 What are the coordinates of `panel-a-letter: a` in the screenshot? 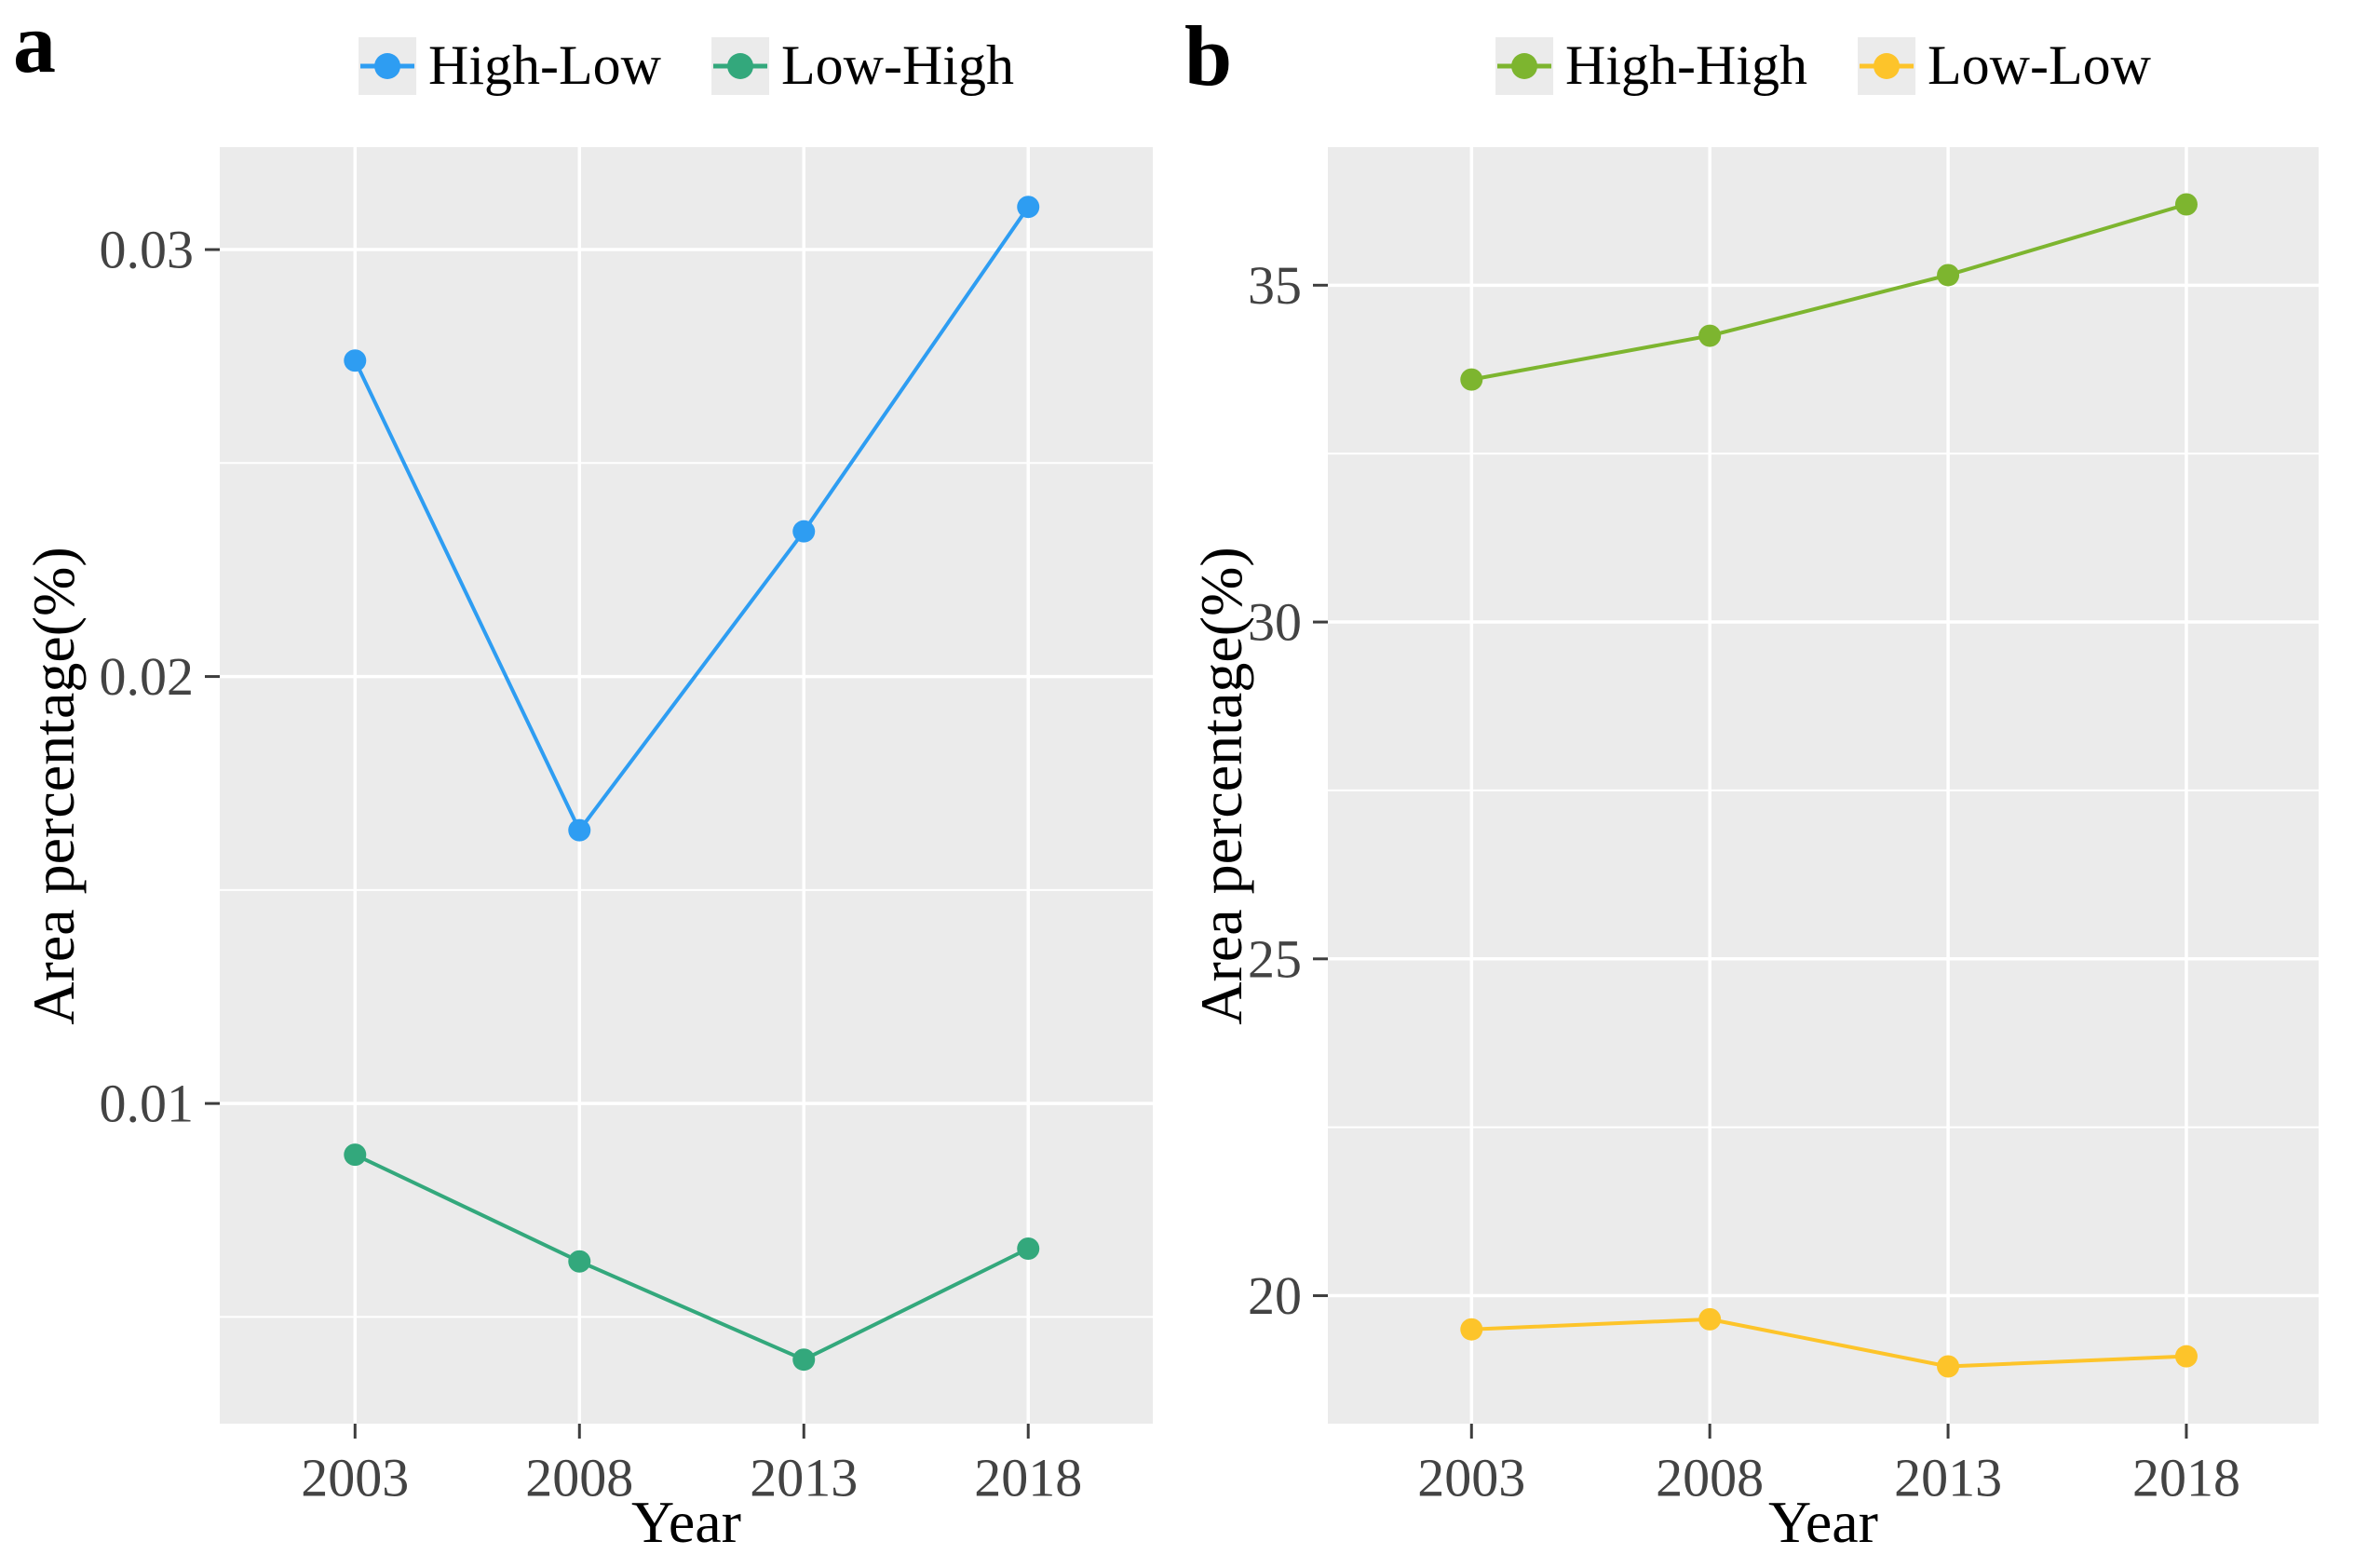 It's located at (34, 45).